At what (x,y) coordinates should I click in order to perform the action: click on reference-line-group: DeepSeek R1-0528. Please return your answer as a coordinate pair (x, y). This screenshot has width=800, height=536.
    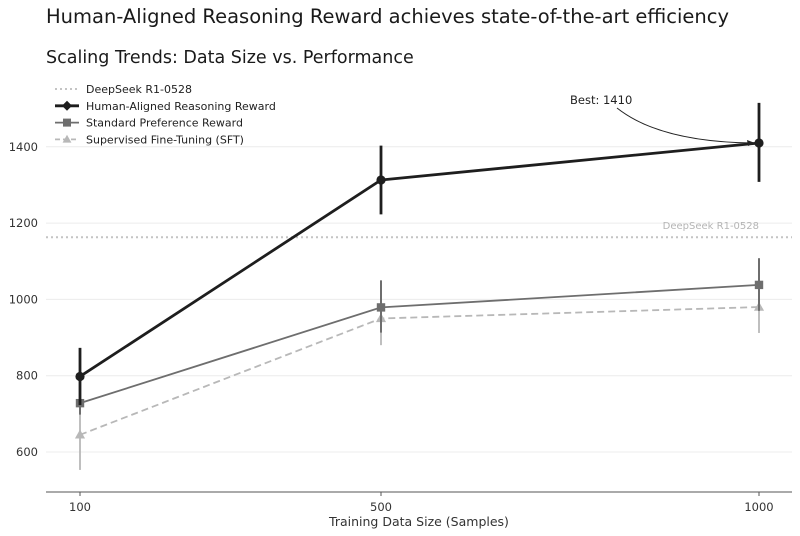
    Looking at the image, I should click on (419, 230).